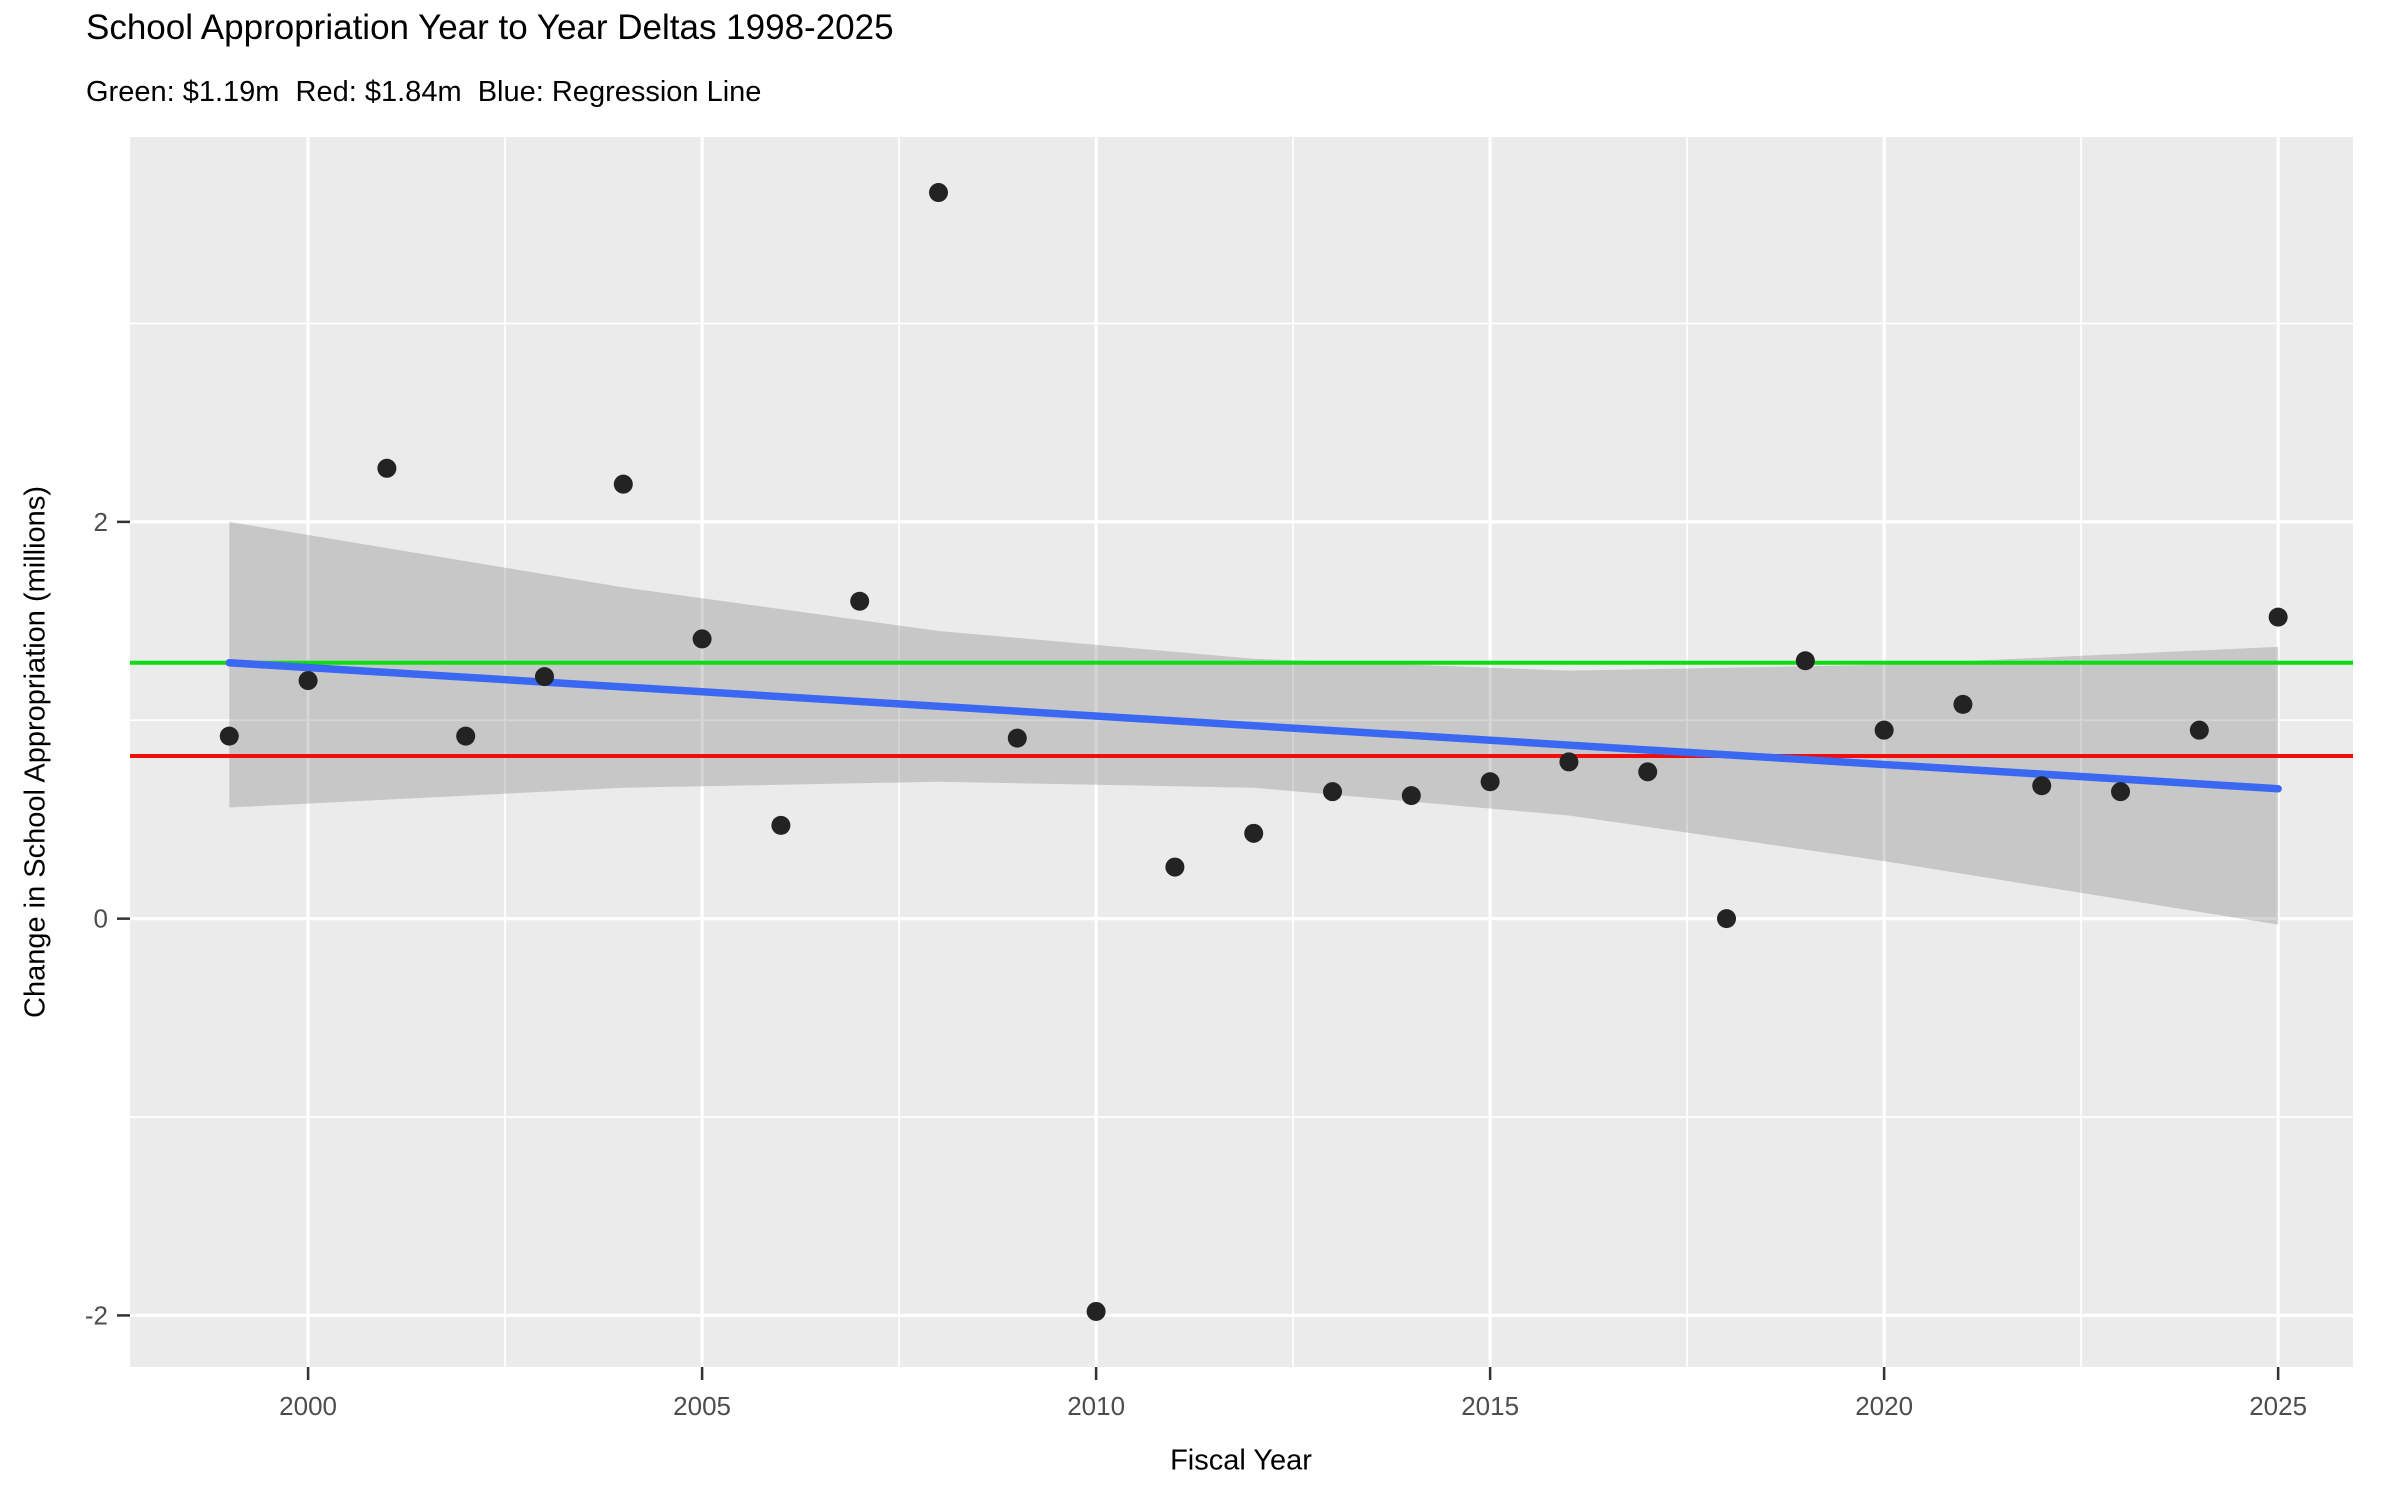 The image size is (2400, 1500). I want to click on y-tick-label: 2, so click(101, 522).